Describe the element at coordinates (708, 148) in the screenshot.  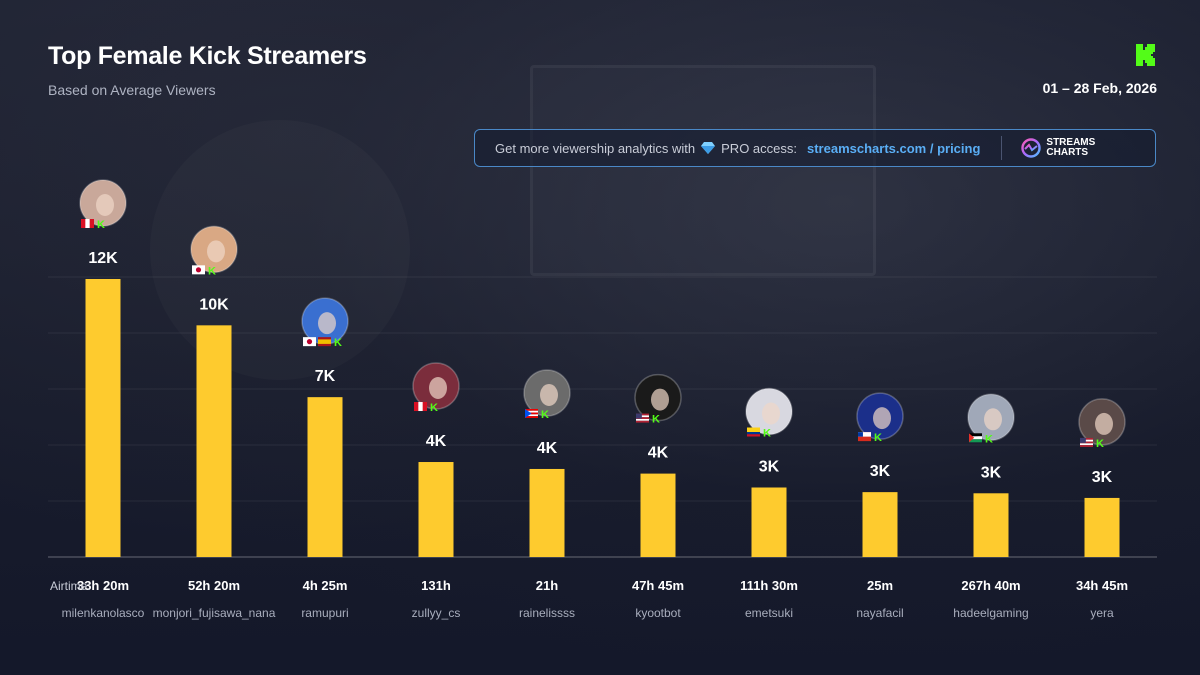
I see `diamond-icon` at that location.